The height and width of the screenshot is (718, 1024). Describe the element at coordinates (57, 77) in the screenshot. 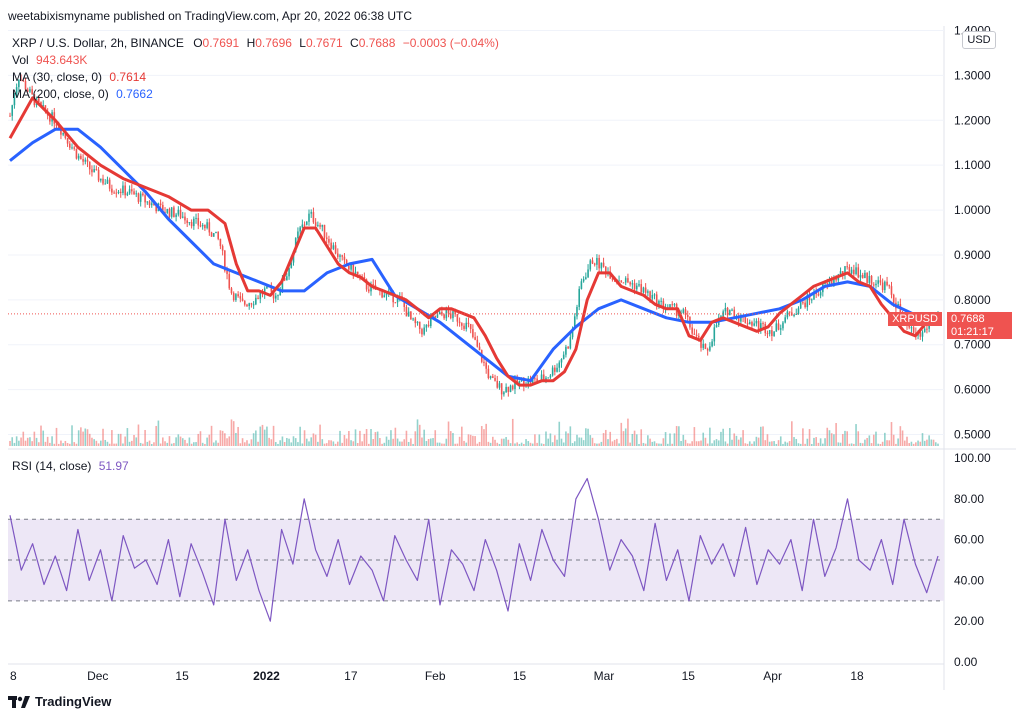

I see `legend-ma30-label: MA (30, close, 0)` at that location.